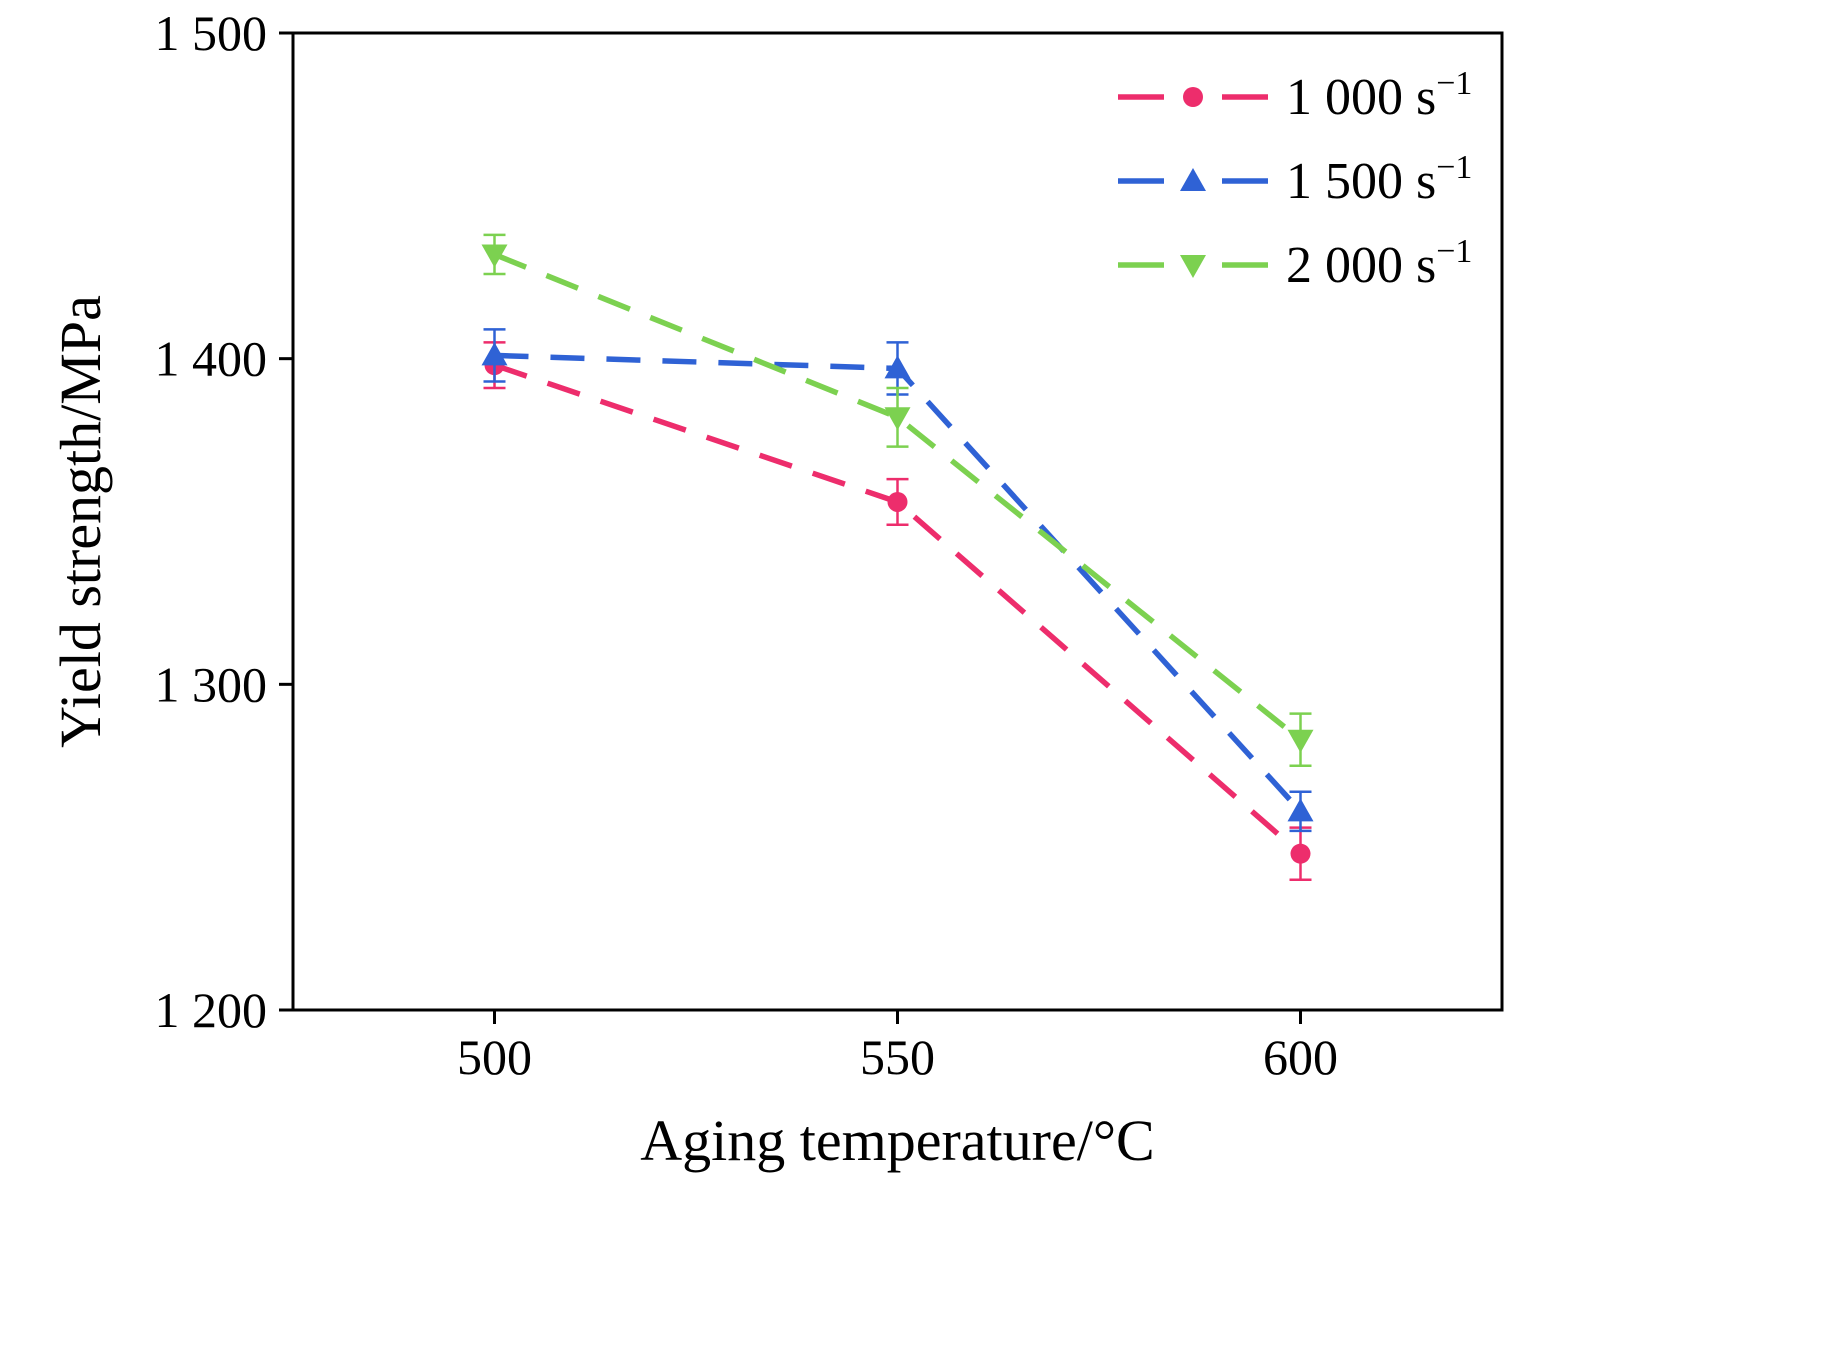 The width and height of the screenshot is (1843, 1363). Describe the element at coordinates (897, 1057) in the screenshot. I see `x-axis-tick-label: 550` at that location.